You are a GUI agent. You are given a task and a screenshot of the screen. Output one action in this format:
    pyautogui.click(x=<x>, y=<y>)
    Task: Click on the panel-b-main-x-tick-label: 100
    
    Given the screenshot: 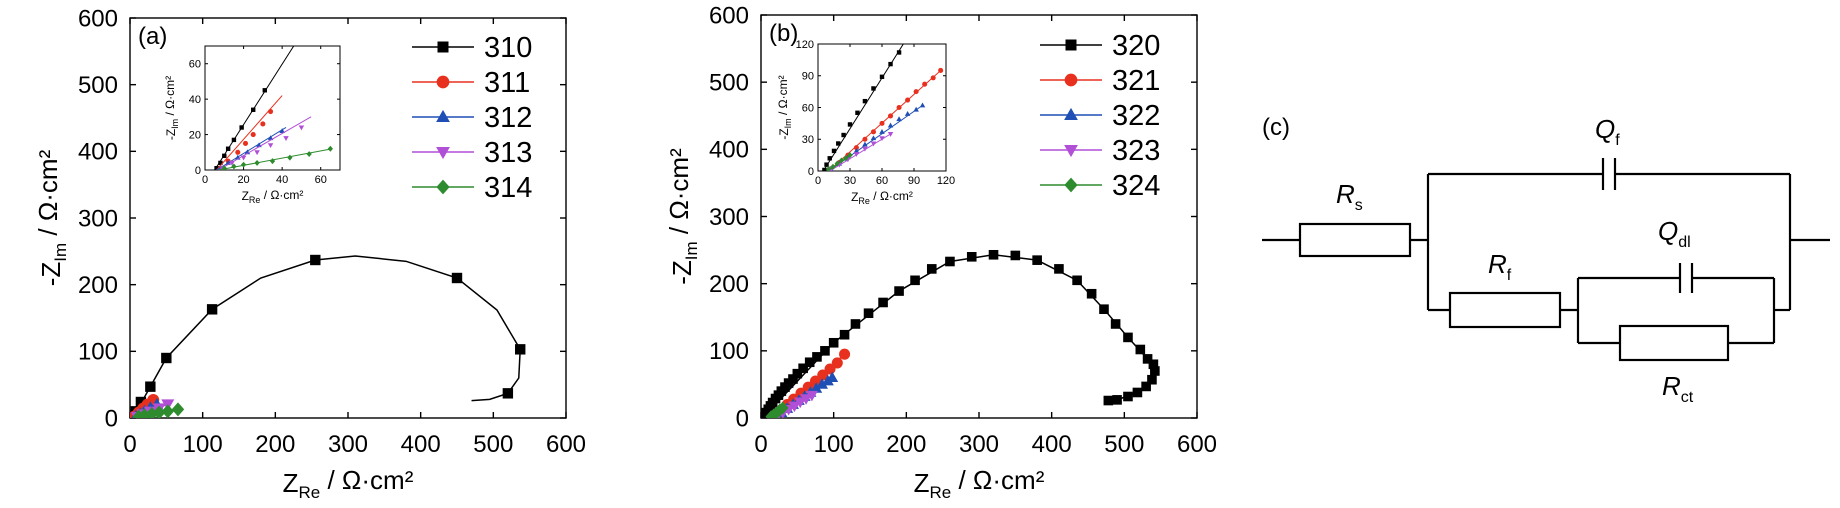 What is the action you would take?
    pyautogui.click(x=834, y=444)
    